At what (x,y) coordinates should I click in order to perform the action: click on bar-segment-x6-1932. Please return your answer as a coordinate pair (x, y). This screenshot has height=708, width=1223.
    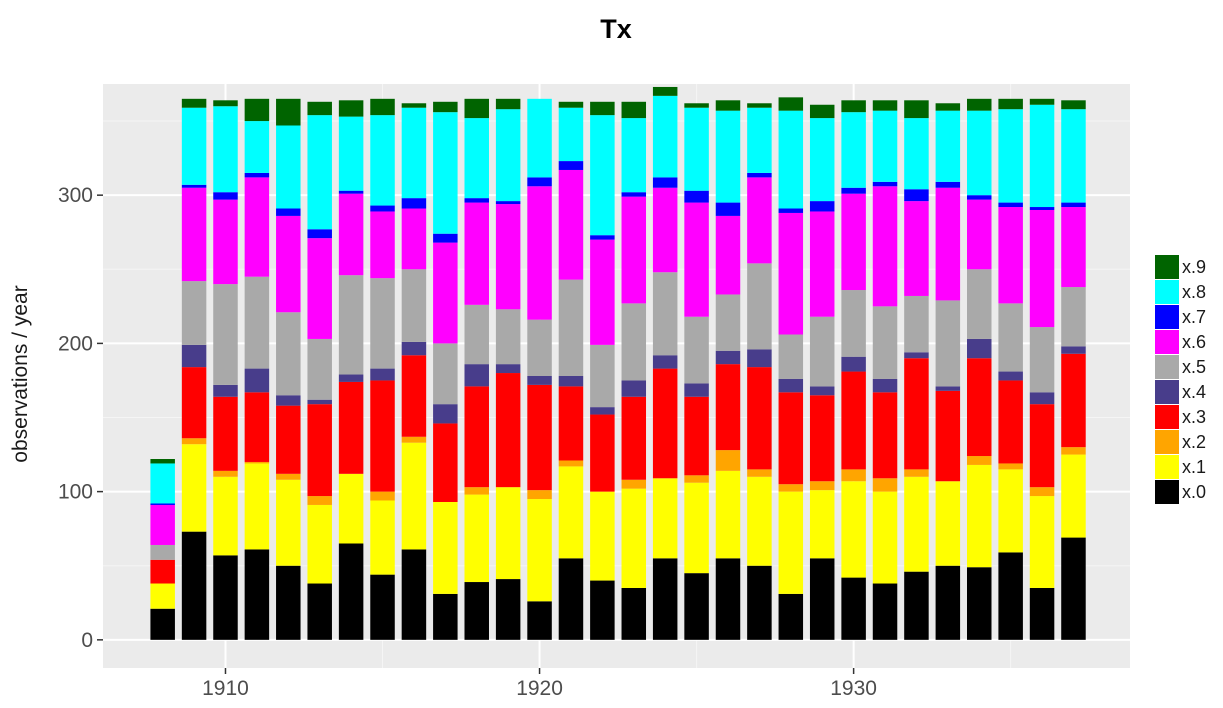
    Looking at the image, I should click on (916, 248).